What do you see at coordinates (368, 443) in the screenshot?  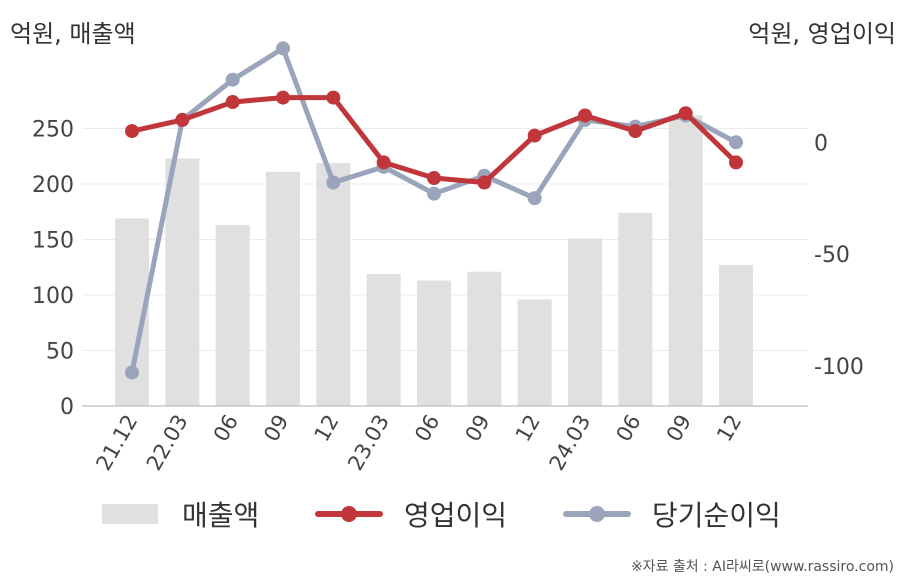 I see `x-tick-label: 23.03` at bounding box center [368, 443].